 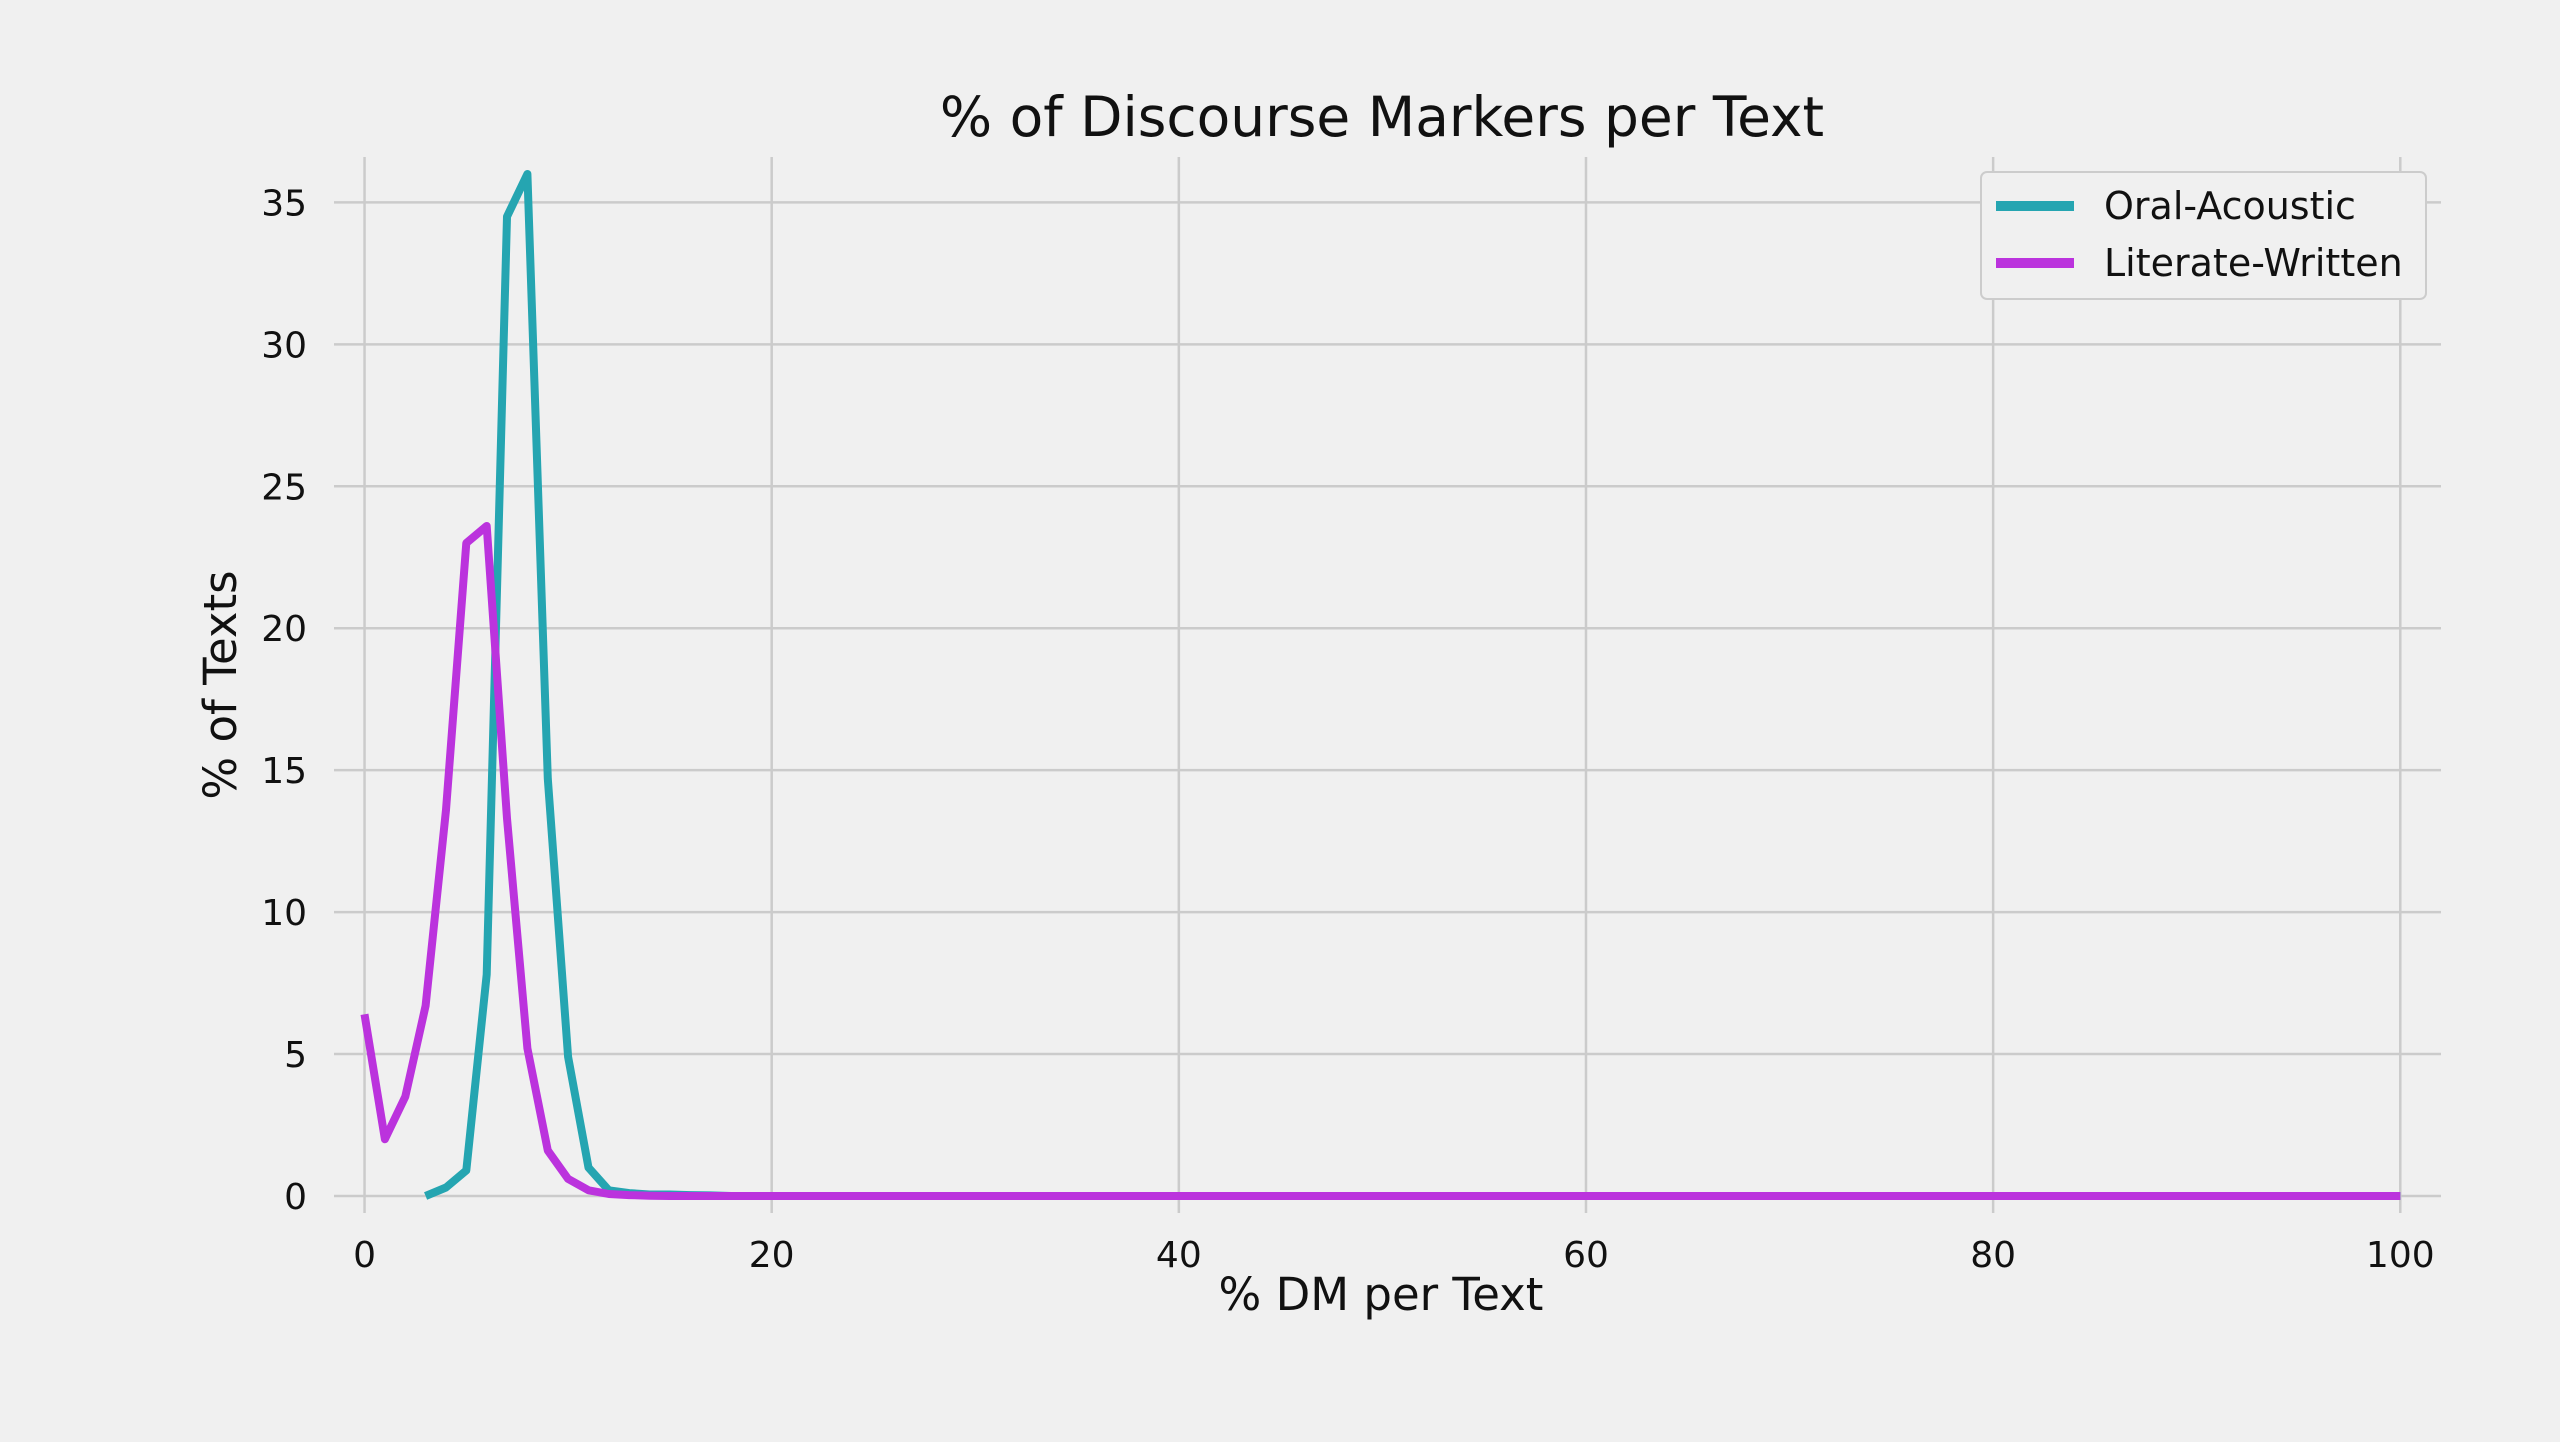 What do you see at coordinates (2230, 206) in the screenshot?
I see `legend-label: Oral-Acoustic` at bounding box center [2230, 206].